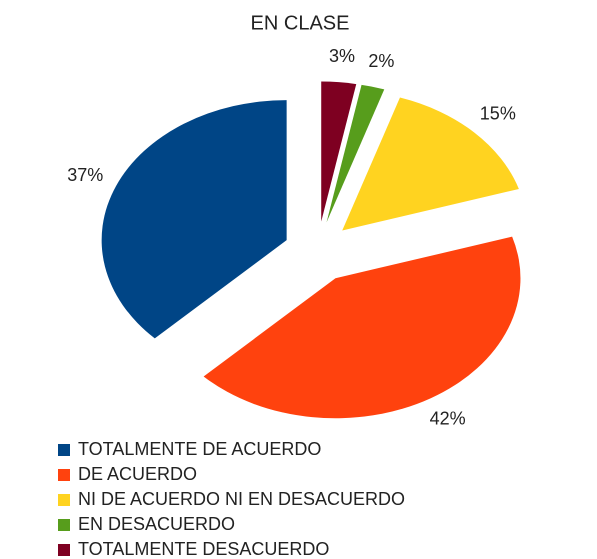  Describe the element at coordinates (381, 61) in the screenshot. I see `data-label: 2%` at that location.